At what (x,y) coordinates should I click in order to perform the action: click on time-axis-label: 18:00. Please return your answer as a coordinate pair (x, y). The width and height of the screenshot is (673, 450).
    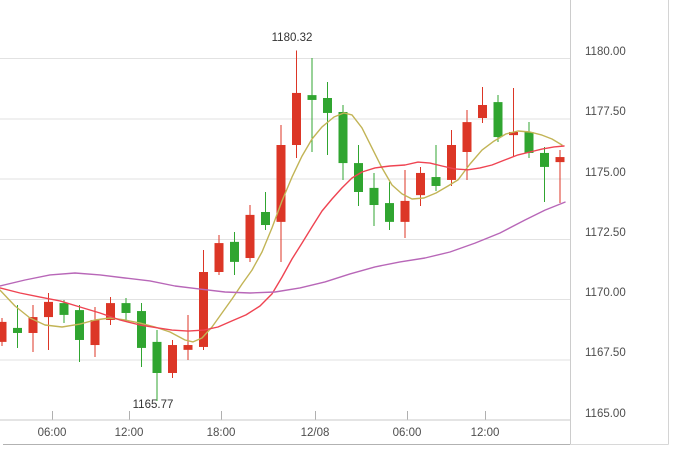
    Looking at the image, I should click on (221, 433).